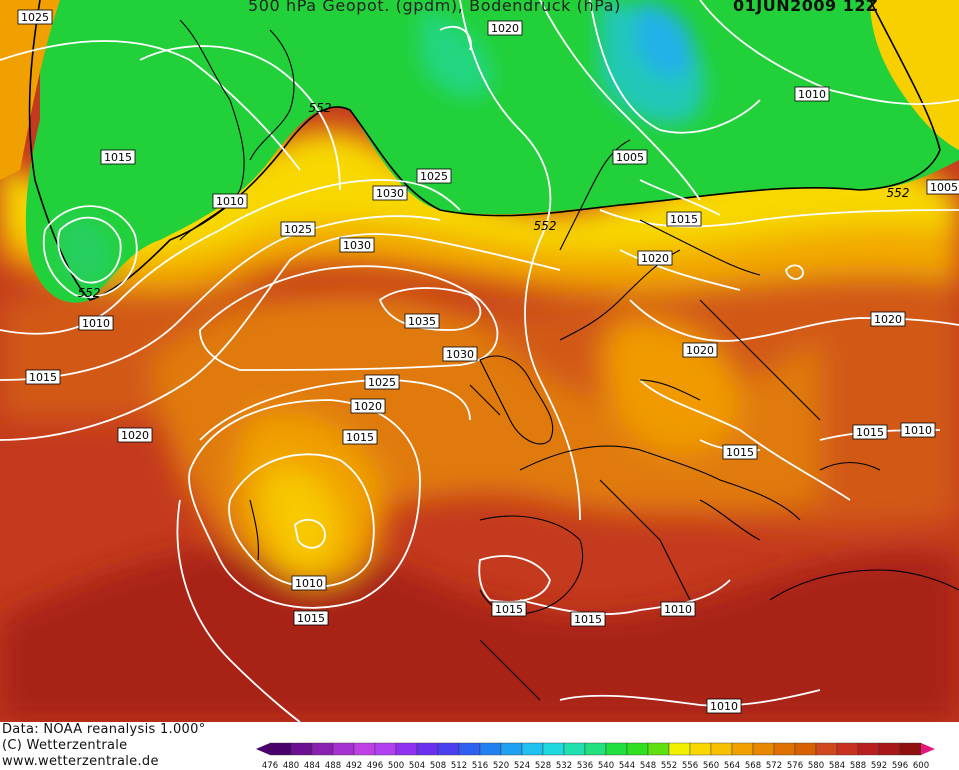  Describe the element at coordinates (459, 765) in the screenshot. I see `legend-value: 512` at that location.